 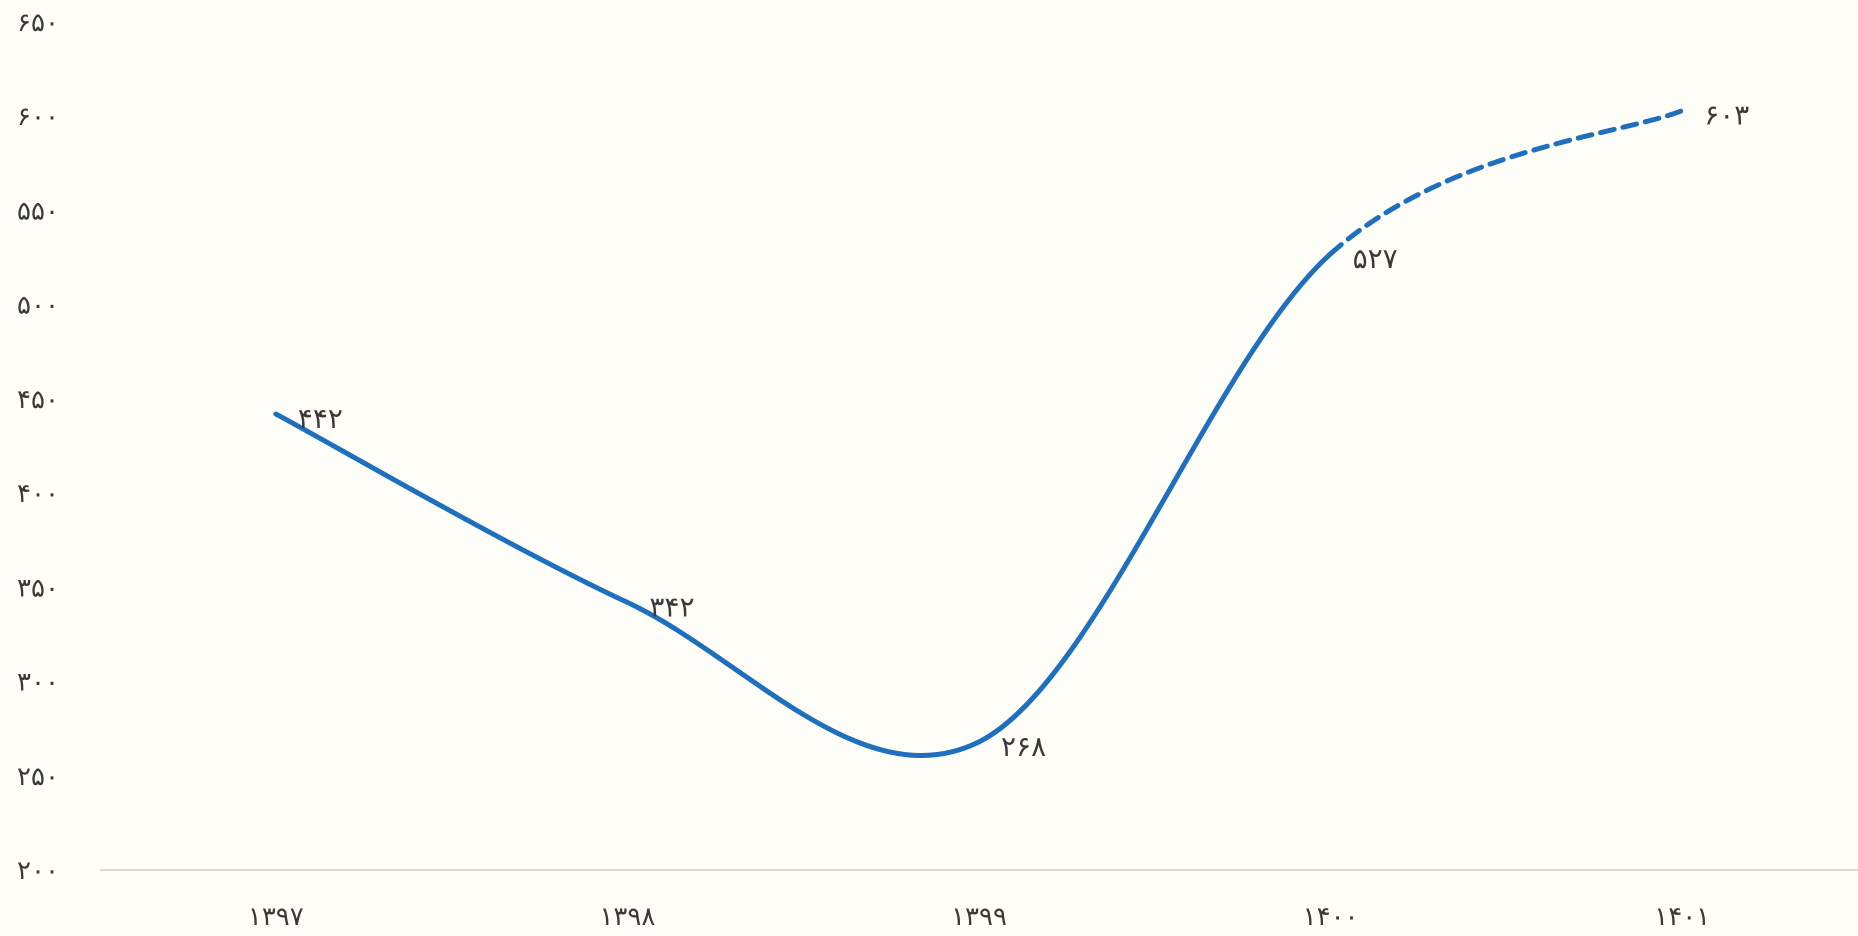 What do you see at coordinates (38, 211) in the screenshot?
I see `y-tick-label: ۵۵۰` at bounding box center [38, 211].